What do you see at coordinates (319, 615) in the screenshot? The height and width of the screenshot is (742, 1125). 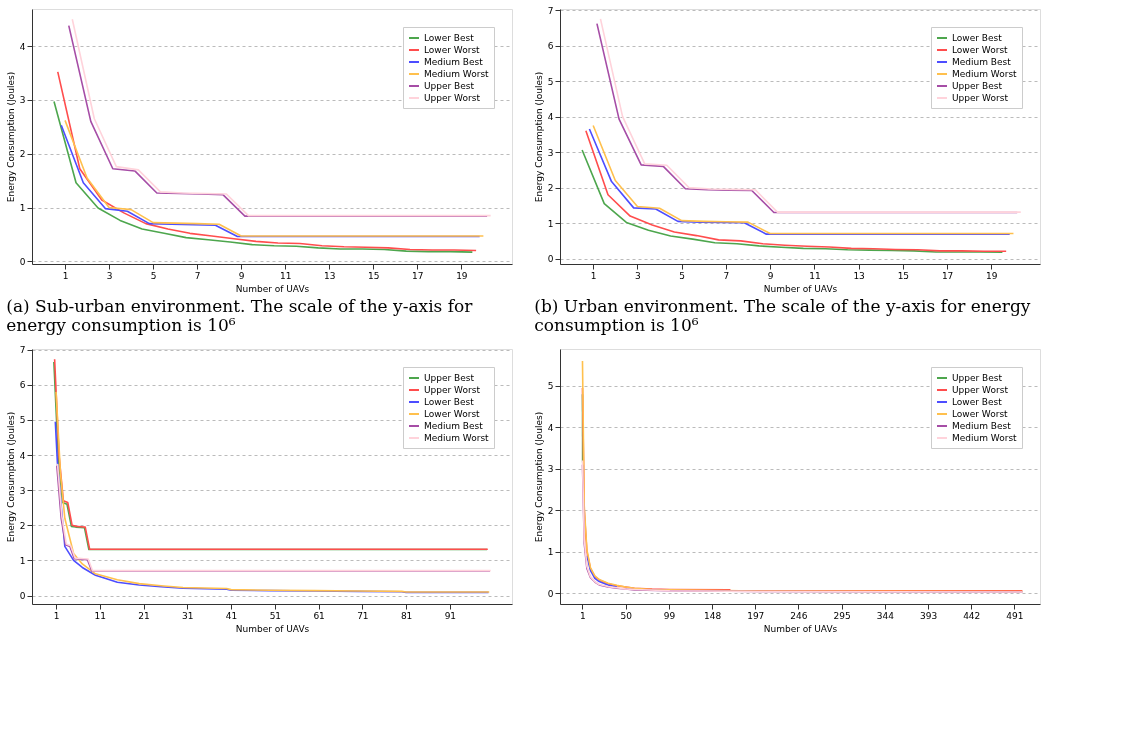 I see `x-tick-label: 61` at bounding box center [319, 615].